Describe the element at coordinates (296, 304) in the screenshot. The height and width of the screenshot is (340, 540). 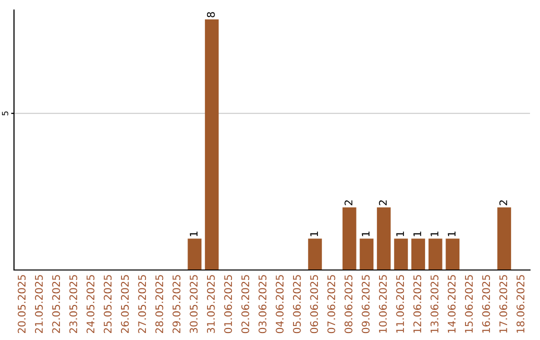
I see `x-tick-label: 05.06.2025` at that location.